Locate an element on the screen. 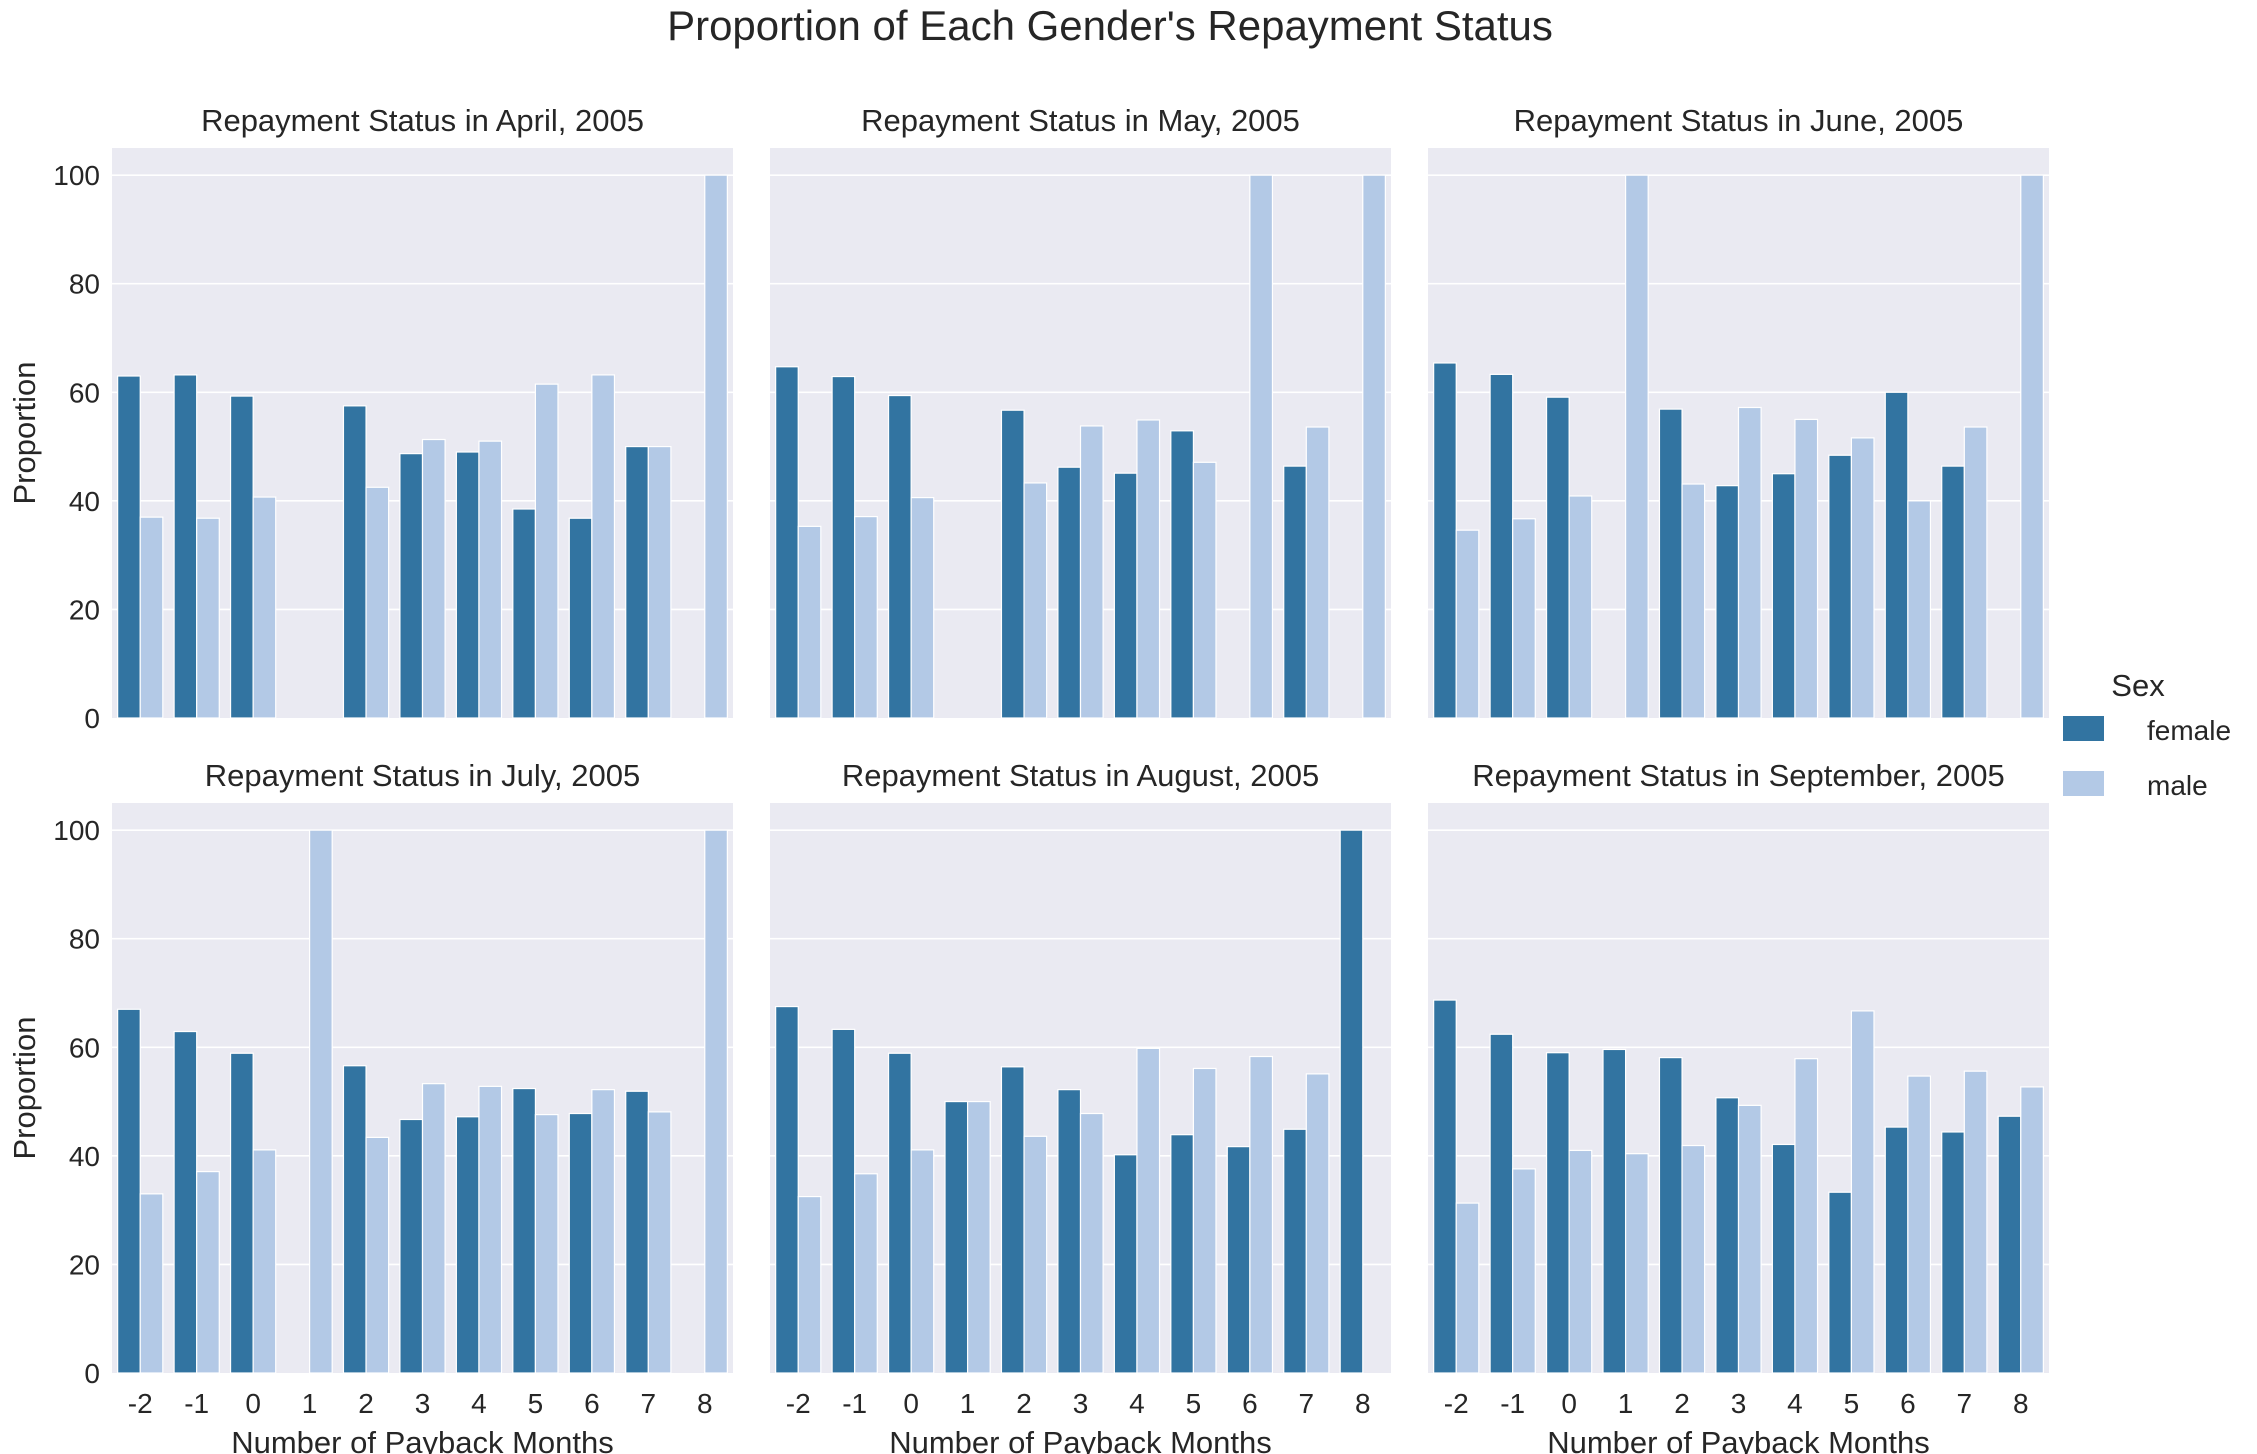  panel-2: Repayment Status in May, 2005 is located at coordinates (1080, 411).